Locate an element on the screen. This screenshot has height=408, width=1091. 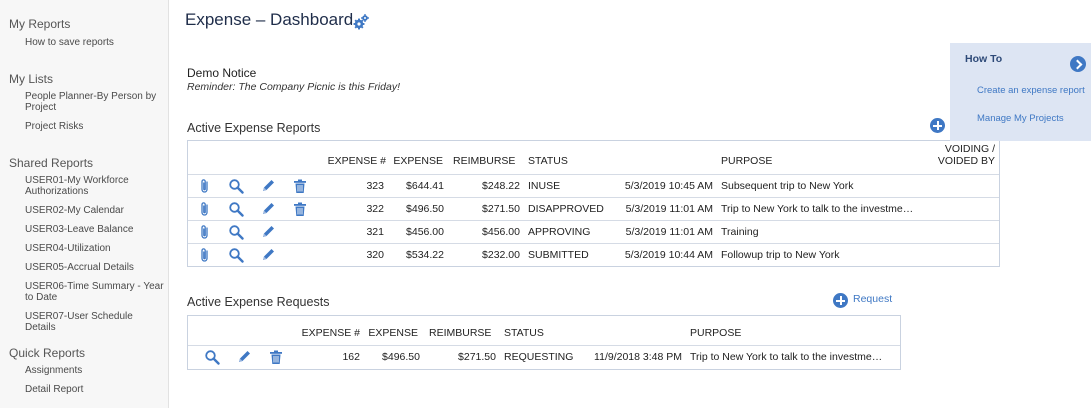
request-status: REQUESTING is located at coordinates (539, 357).